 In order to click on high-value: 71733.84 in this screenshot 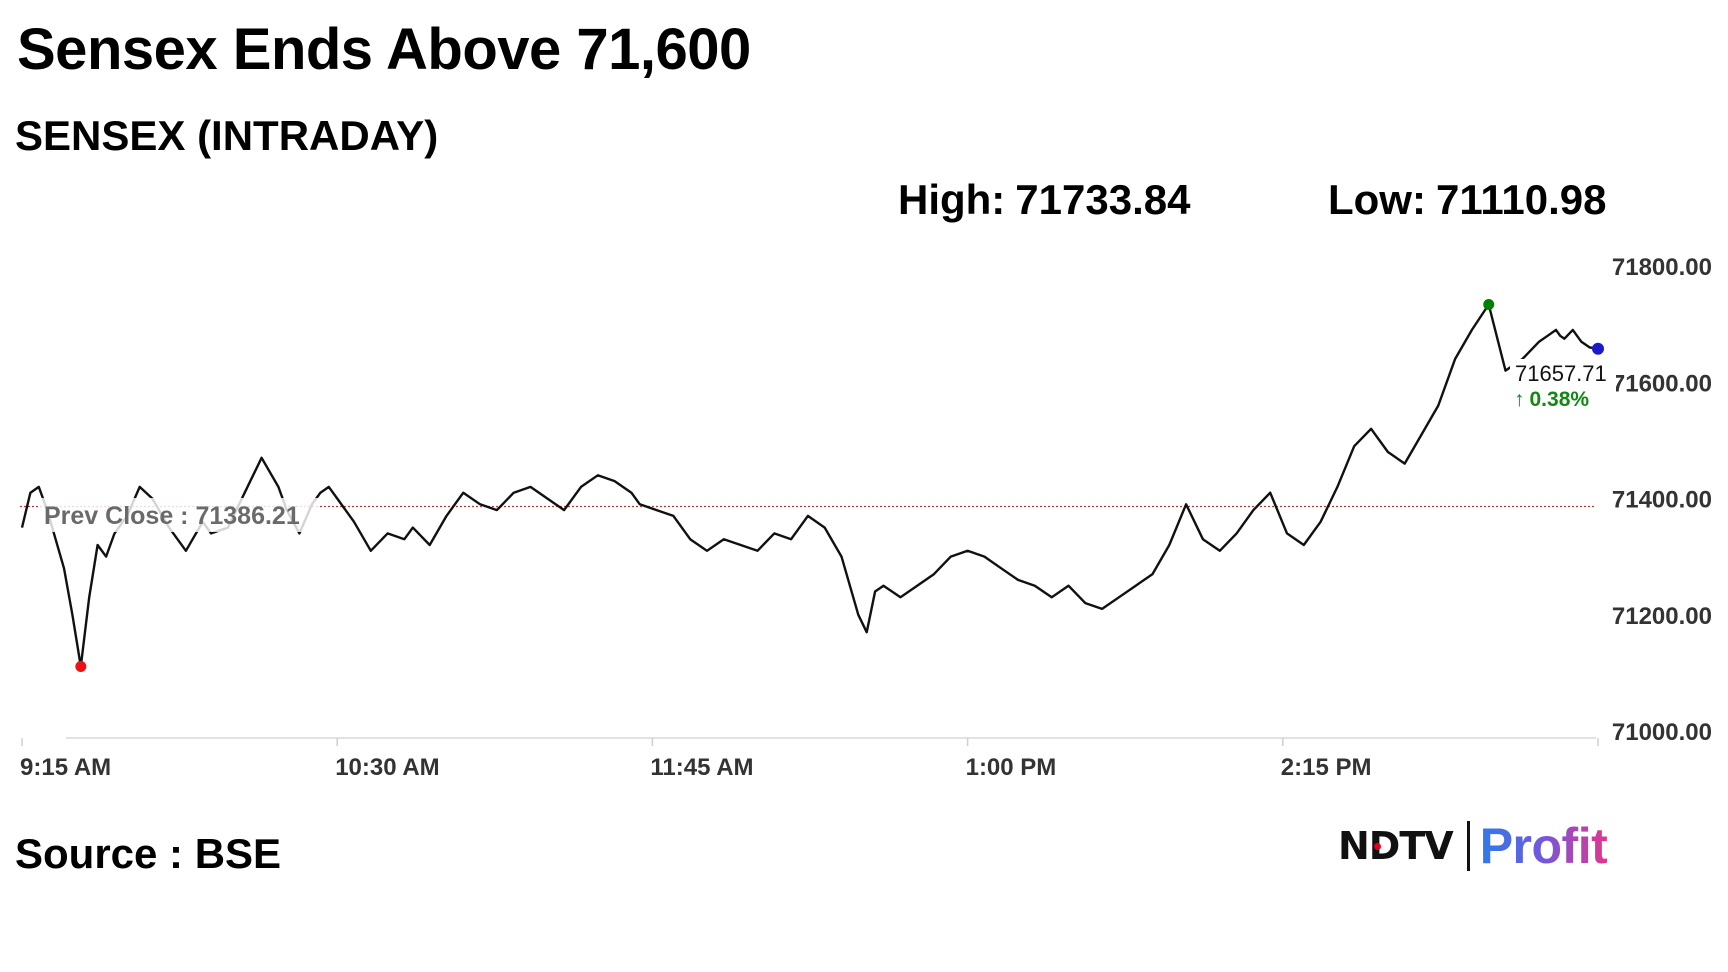, I will do `click(1103, 199)`.